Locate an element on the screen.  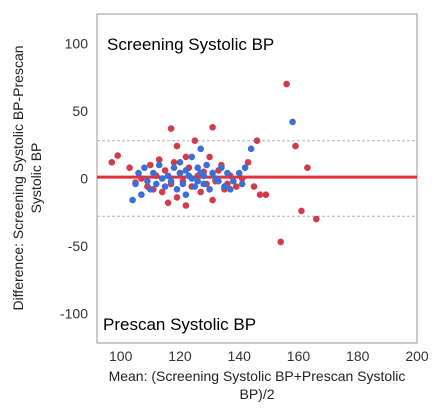
y-tick-label: 0 is located at coordinates (84, 179).